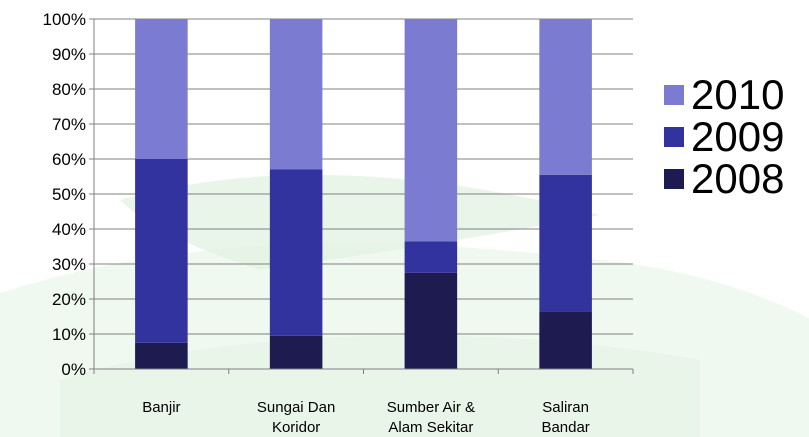 Image resolution: width=809 pixels, height=437 pixels. I want to click on legend-swatch-2008, so click(674, 179).